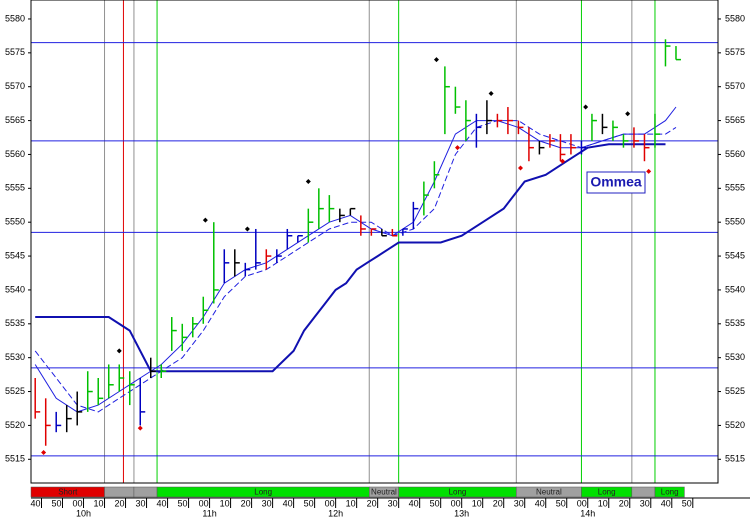 This screenshot has width=750, height=518. Describe the element at coordinates (83, 513) in the screenshot. I see `hour-label: 10h` at that location.